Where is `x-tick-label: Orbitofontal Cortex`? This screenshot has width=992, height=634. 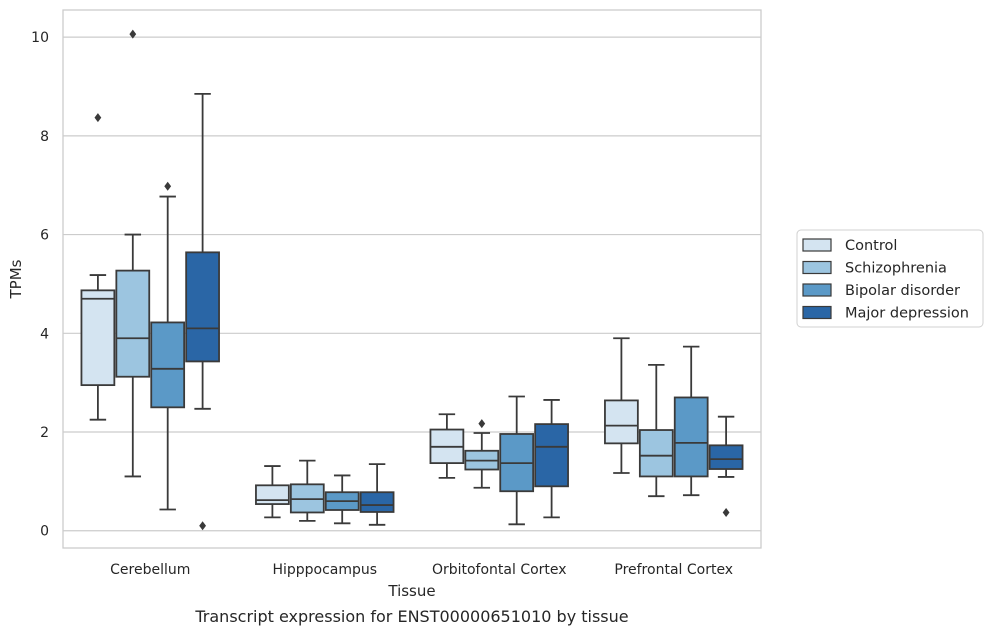 x-tick-label: Orbitofontal Cortex is located at coordinates (499, 570).